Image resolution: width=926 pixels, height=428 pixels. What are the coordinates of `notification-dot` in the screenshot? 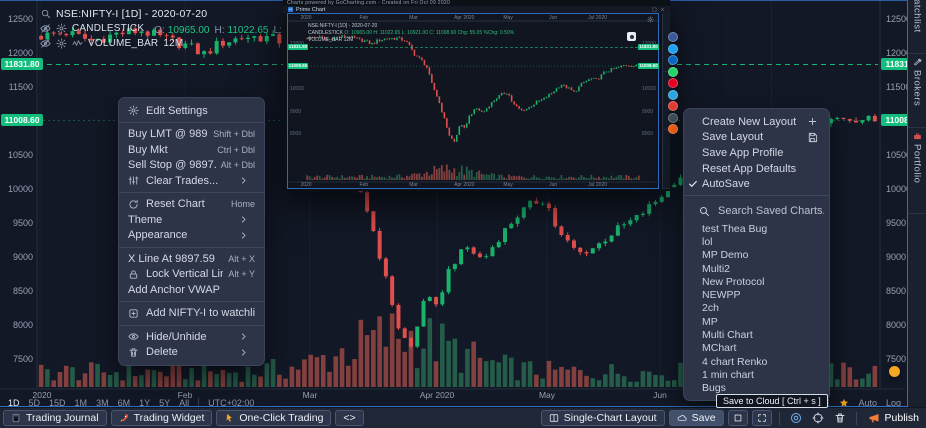 It's located at (894, 371).